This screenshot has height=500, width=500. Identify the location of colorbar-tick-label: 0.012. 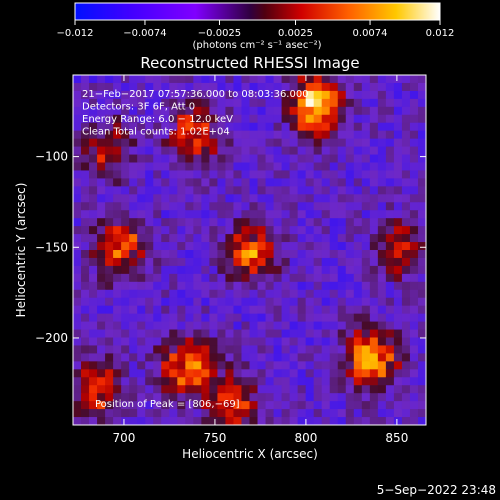
(440, 33).